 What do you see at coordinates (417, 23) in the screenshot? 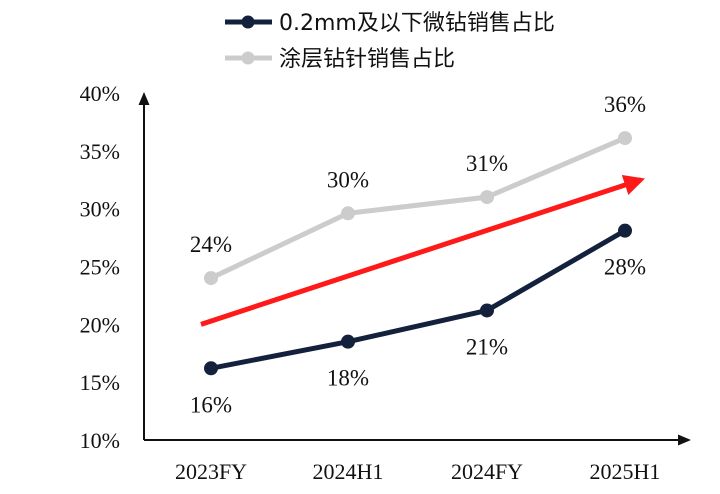
I see `legend-label-series-1: 0.2mm及以下微钻销售占比` at bounding box center [417, 23].